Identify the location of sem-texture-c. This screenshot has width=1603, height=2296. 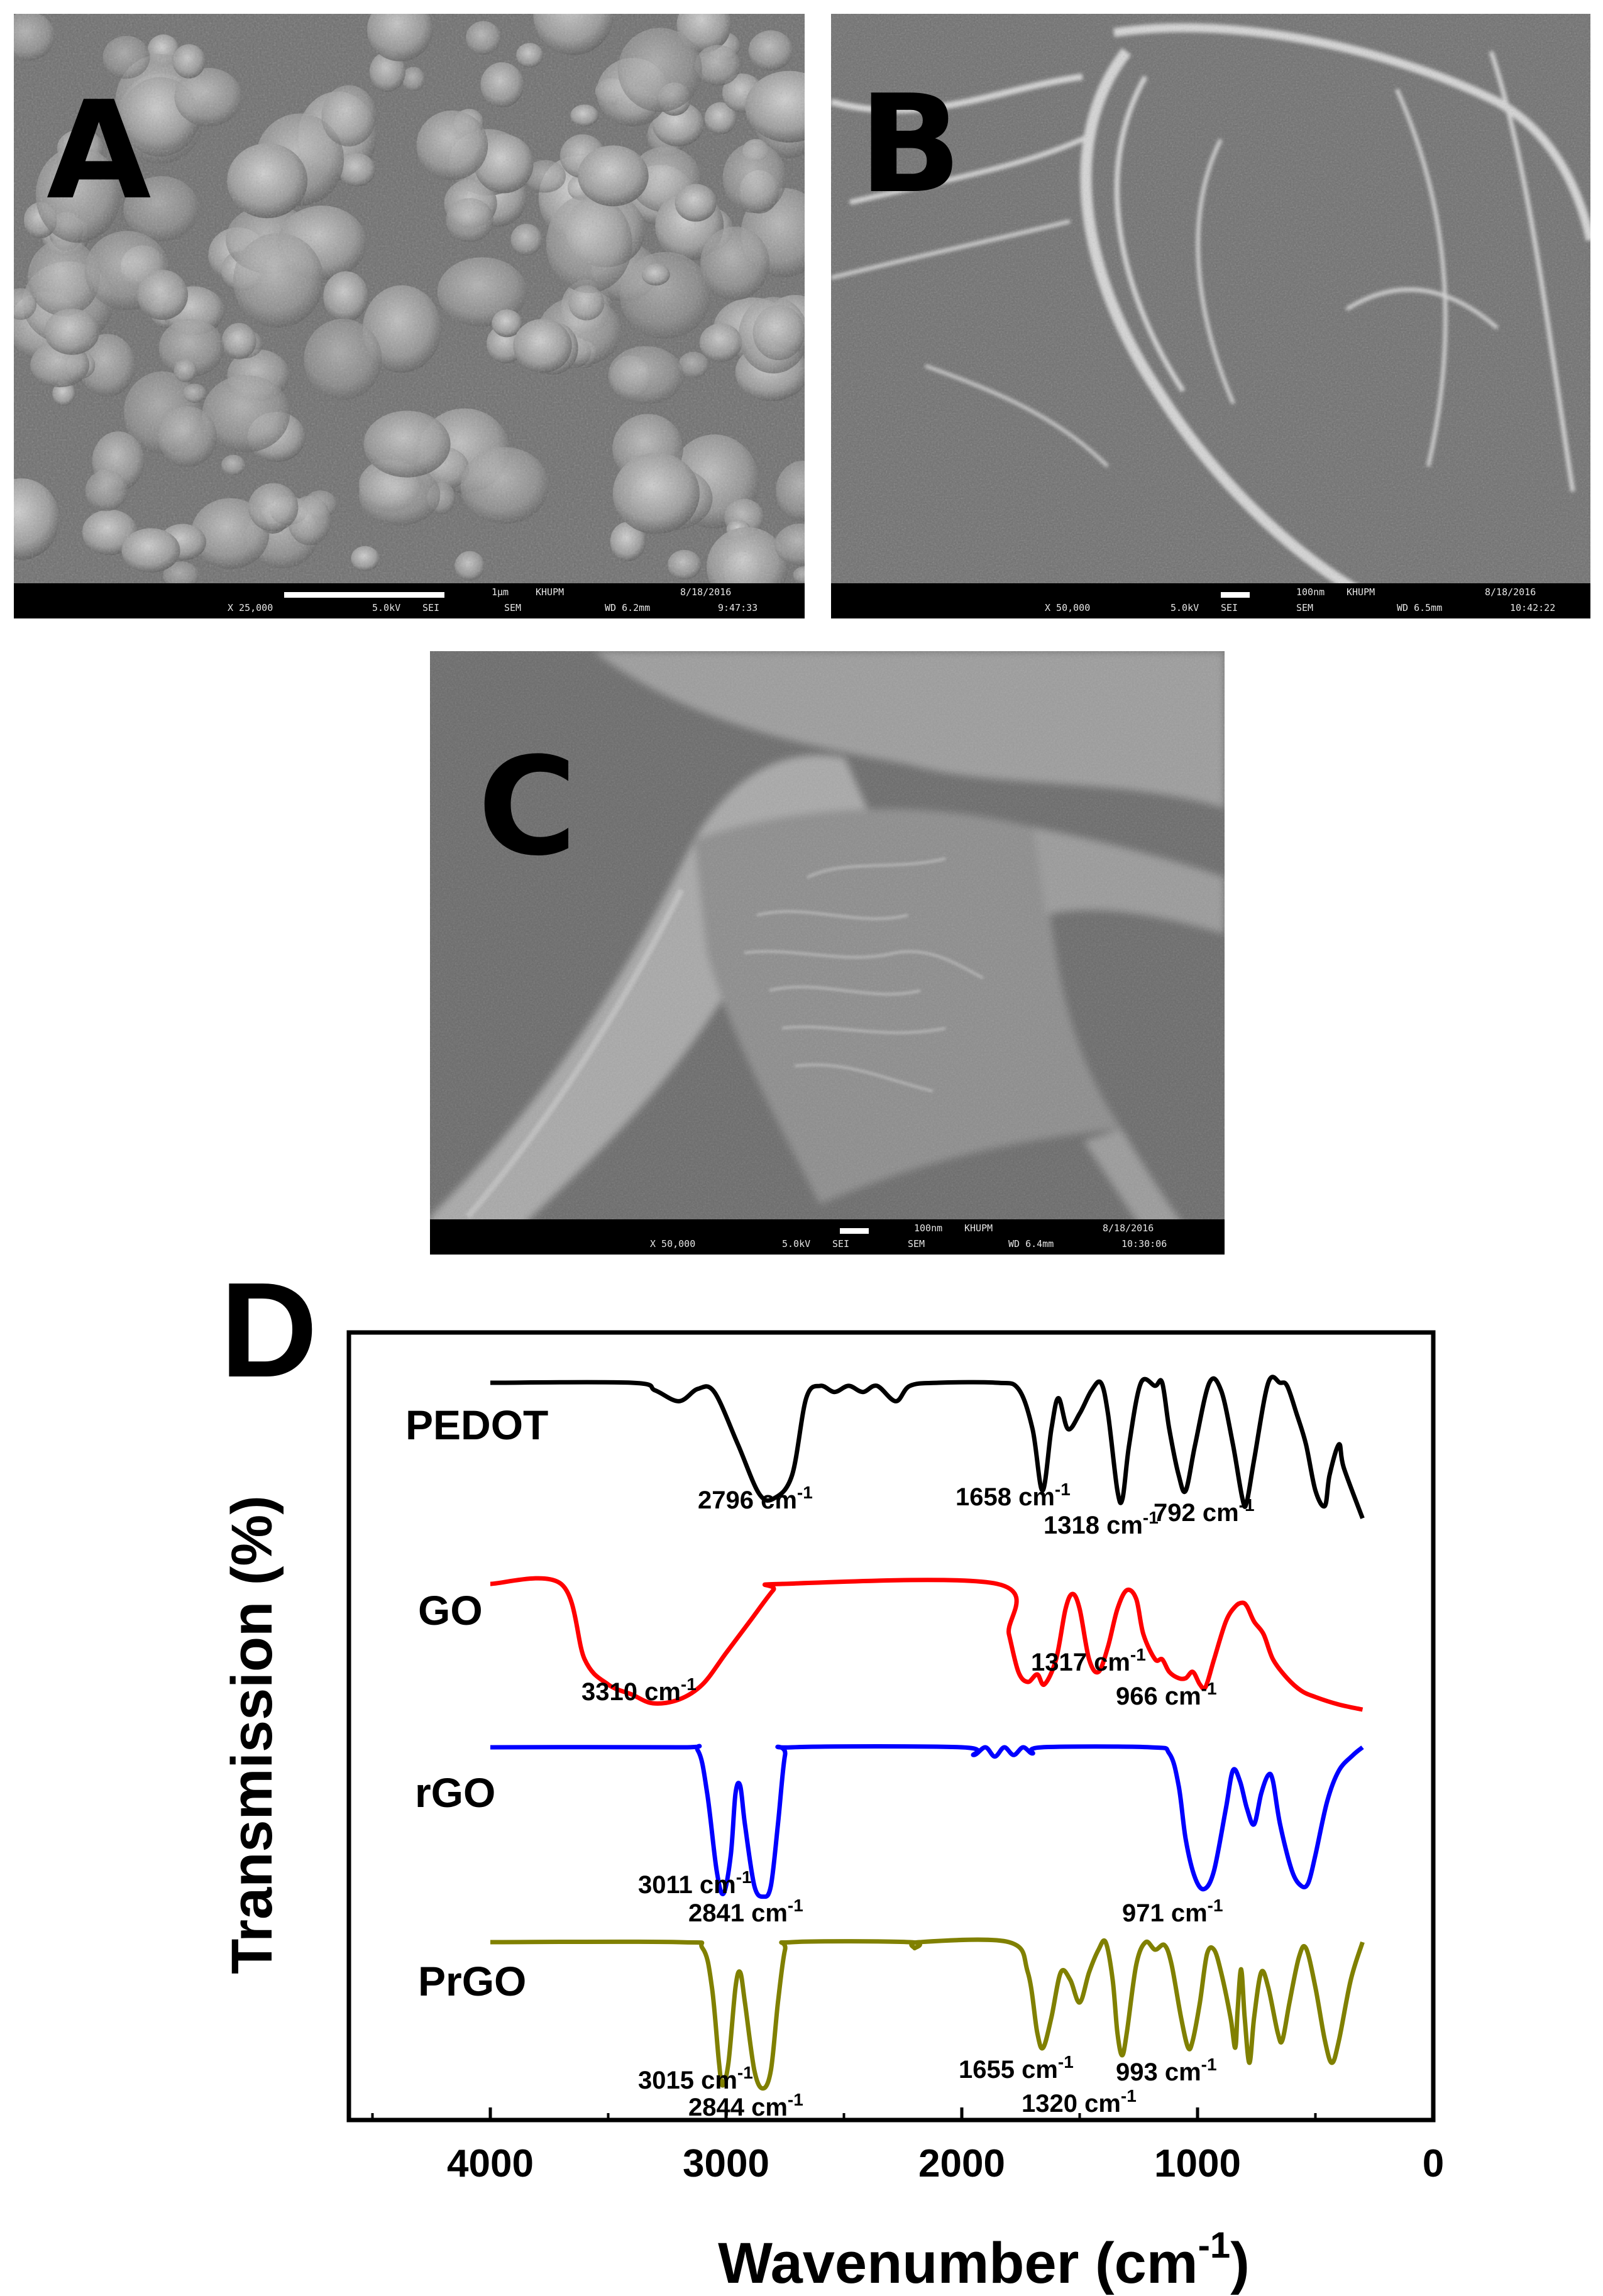
(827, 953).